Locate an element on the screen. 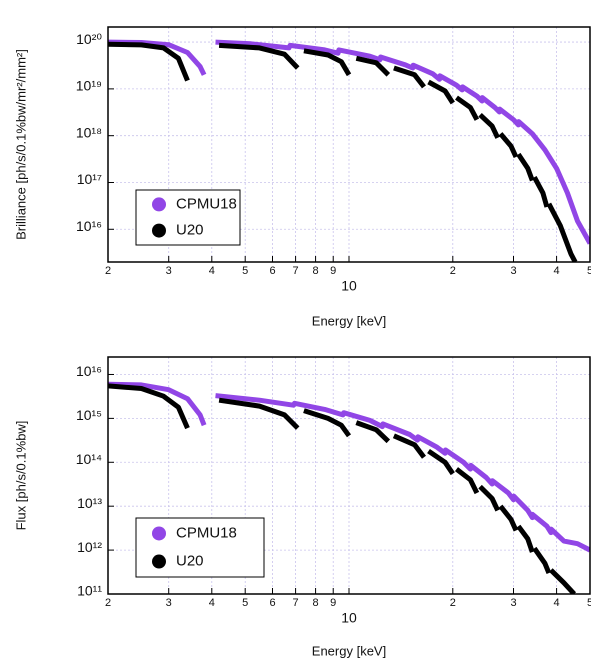  y-tick-label: 10¹⁸ is located at coordinates (89, 132).